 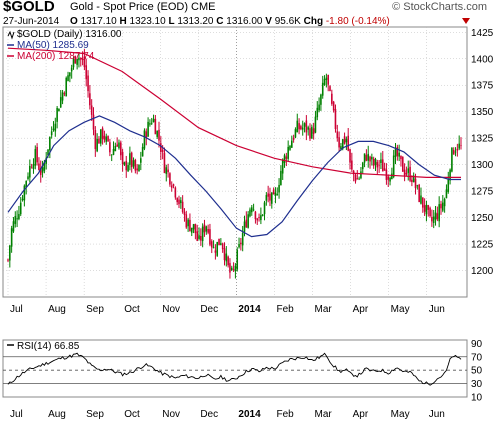 I want to click on rsi-xaxis-tick-Nov: Nov, so click(x=171, y=414).